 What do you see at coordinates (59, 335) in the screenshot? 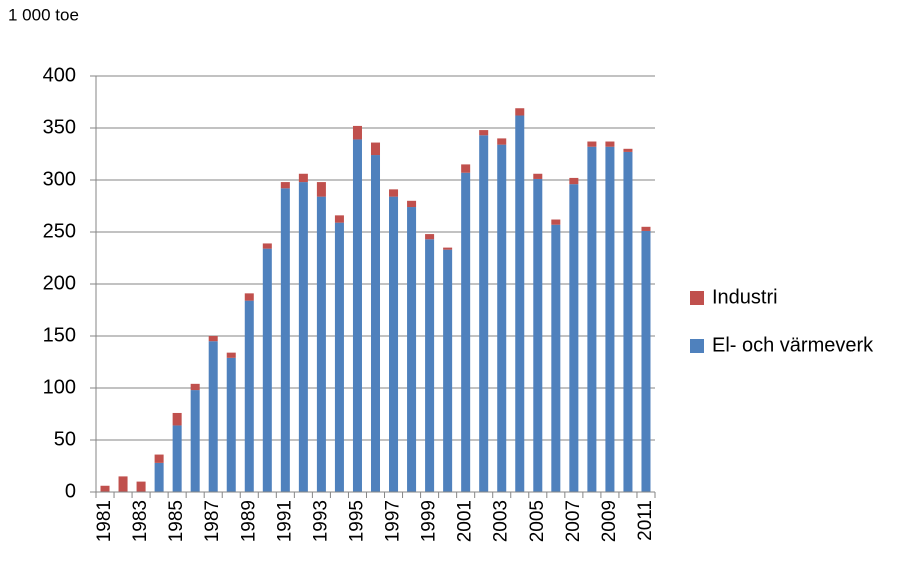
I see `y-tick-label: 150` at bounding box center [59, 335].